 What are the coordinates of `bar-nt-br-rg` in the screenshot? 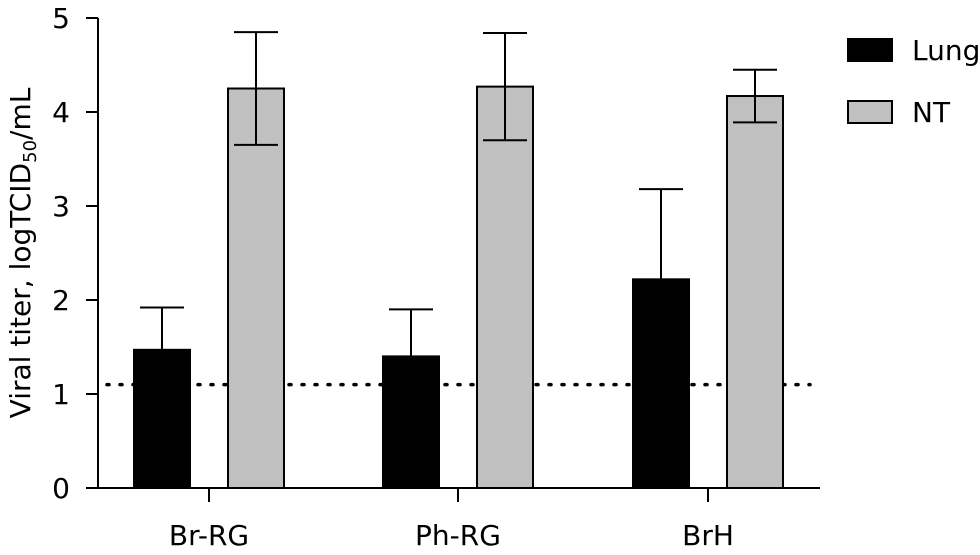 It's located at (256, 288).